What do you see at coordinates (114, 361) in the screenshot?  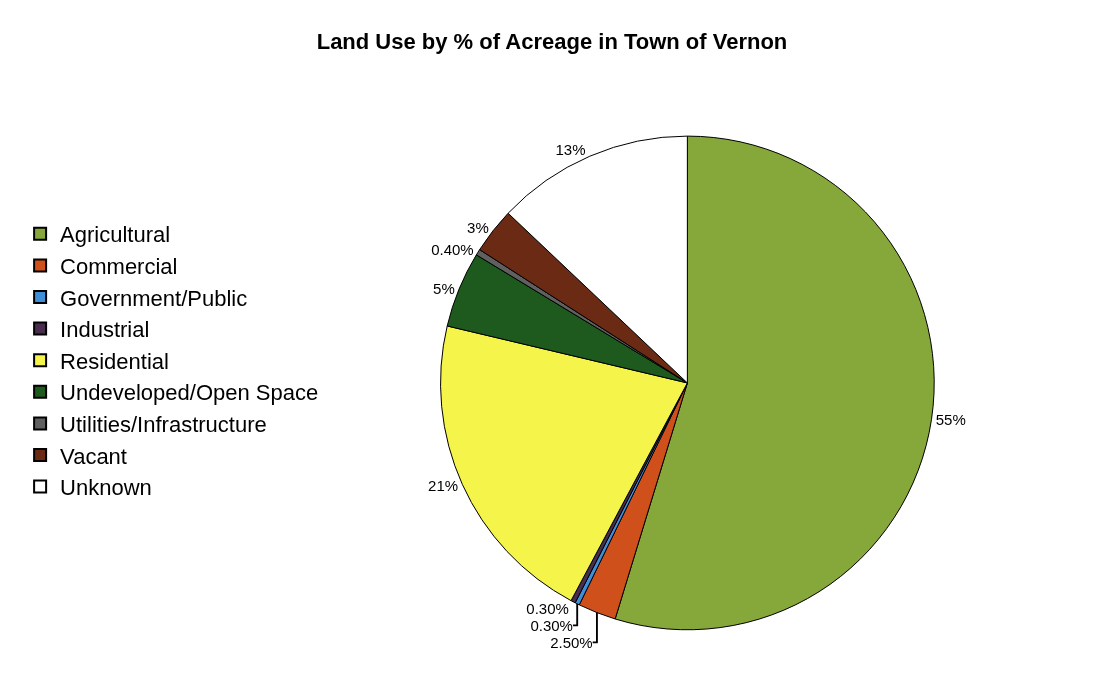 I see `legend-label: Residential` at bounding box center [114, 361].